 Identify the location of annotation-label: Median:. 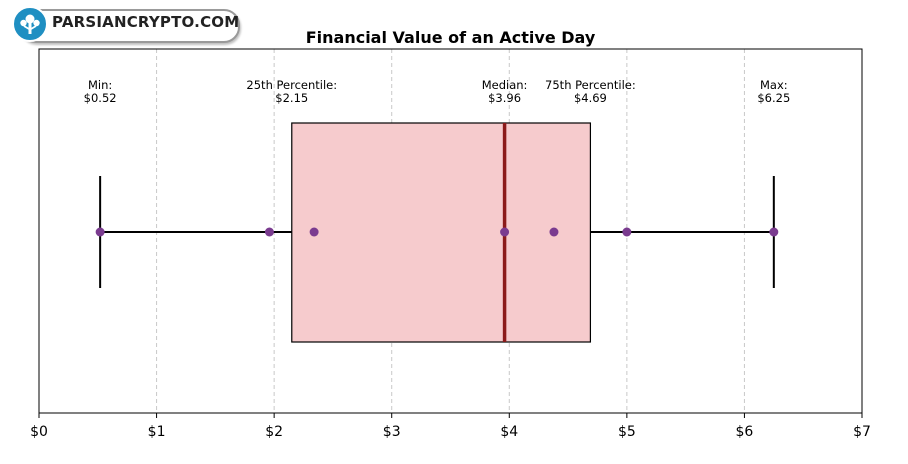
(505, 85).